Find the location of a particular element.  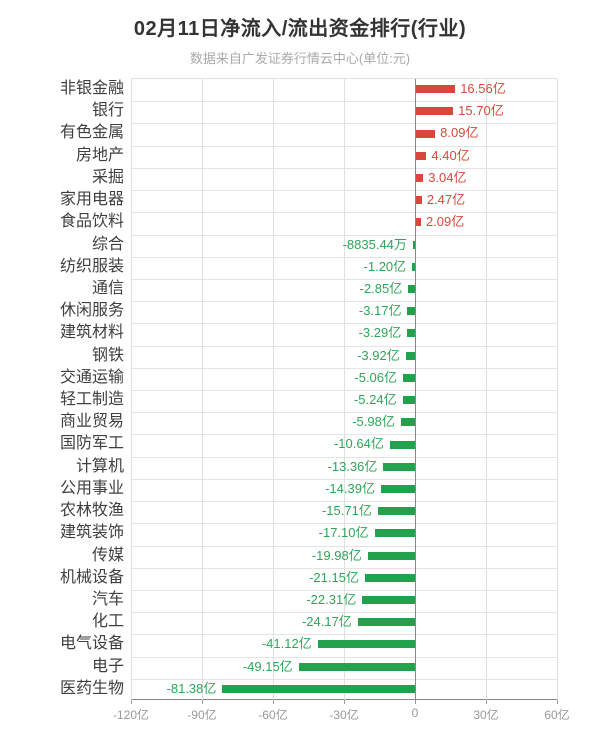

category-label: 家用电器 is located at coordinates (91, 200).